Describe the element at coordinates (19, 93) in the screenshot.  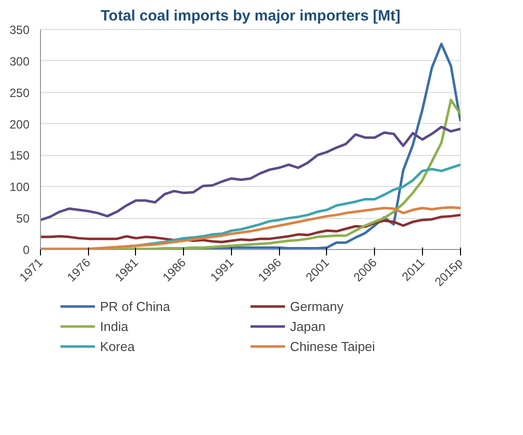
I see `y-tick-label: 250` at that location.